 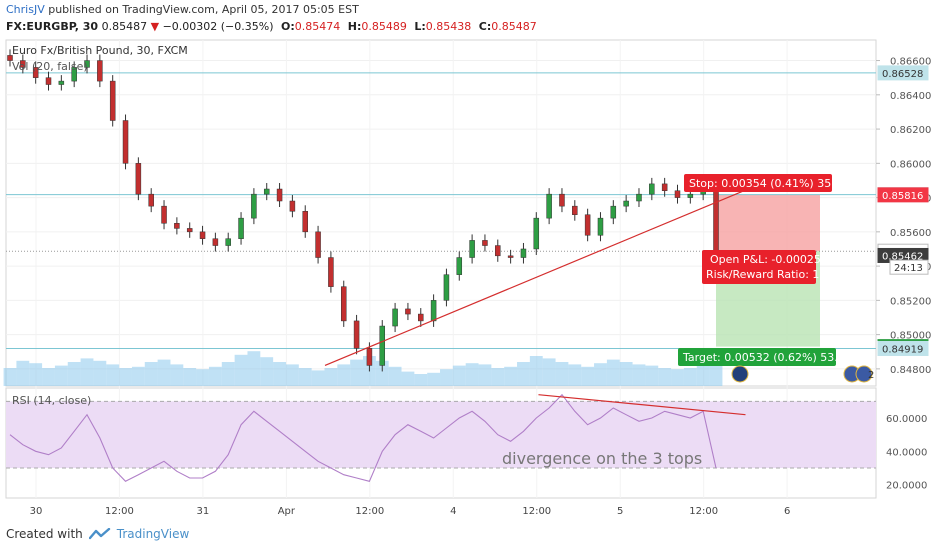 What do you see at coordinates (218, 26) in the screenshot?
I see `price-change: −0.00302 (−0.35%)` at bounding box center [218, 26].